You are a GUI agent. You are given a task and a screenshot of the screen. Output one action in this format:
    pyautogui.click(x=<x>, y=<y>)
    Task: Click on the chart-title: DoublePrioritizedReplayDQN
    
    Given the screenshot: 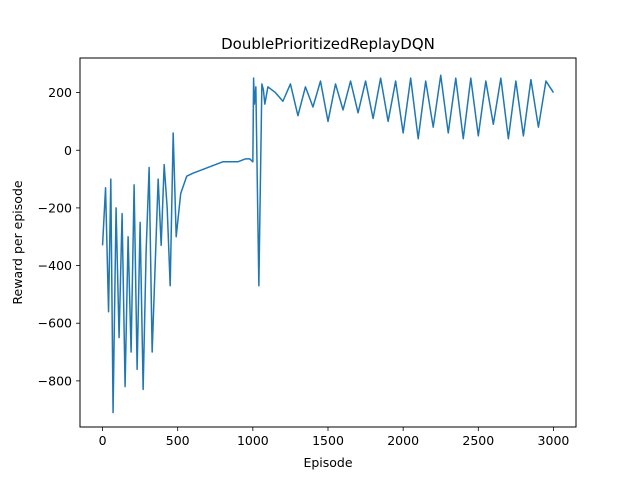 What is the action you would take?
    pyautogui.click(x=328, y=44)
    